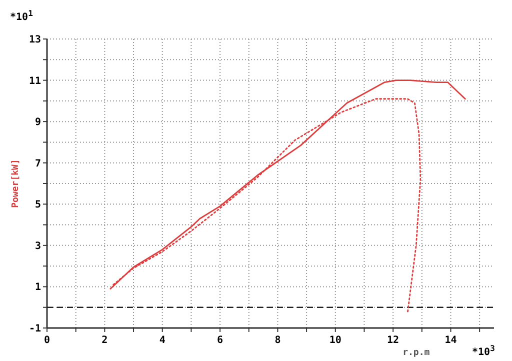  Describe the element at coordinates (34, 40) in the screenshot. I see `y-tick-label: 13` at that location.